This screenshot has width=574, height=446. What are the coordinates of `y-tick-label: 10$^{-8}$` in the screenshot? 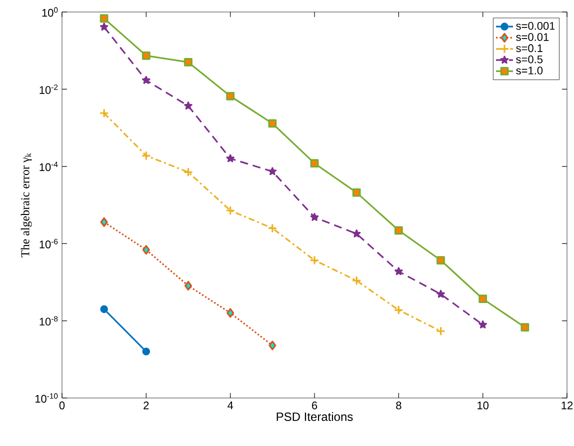 It's located at (49, 321).